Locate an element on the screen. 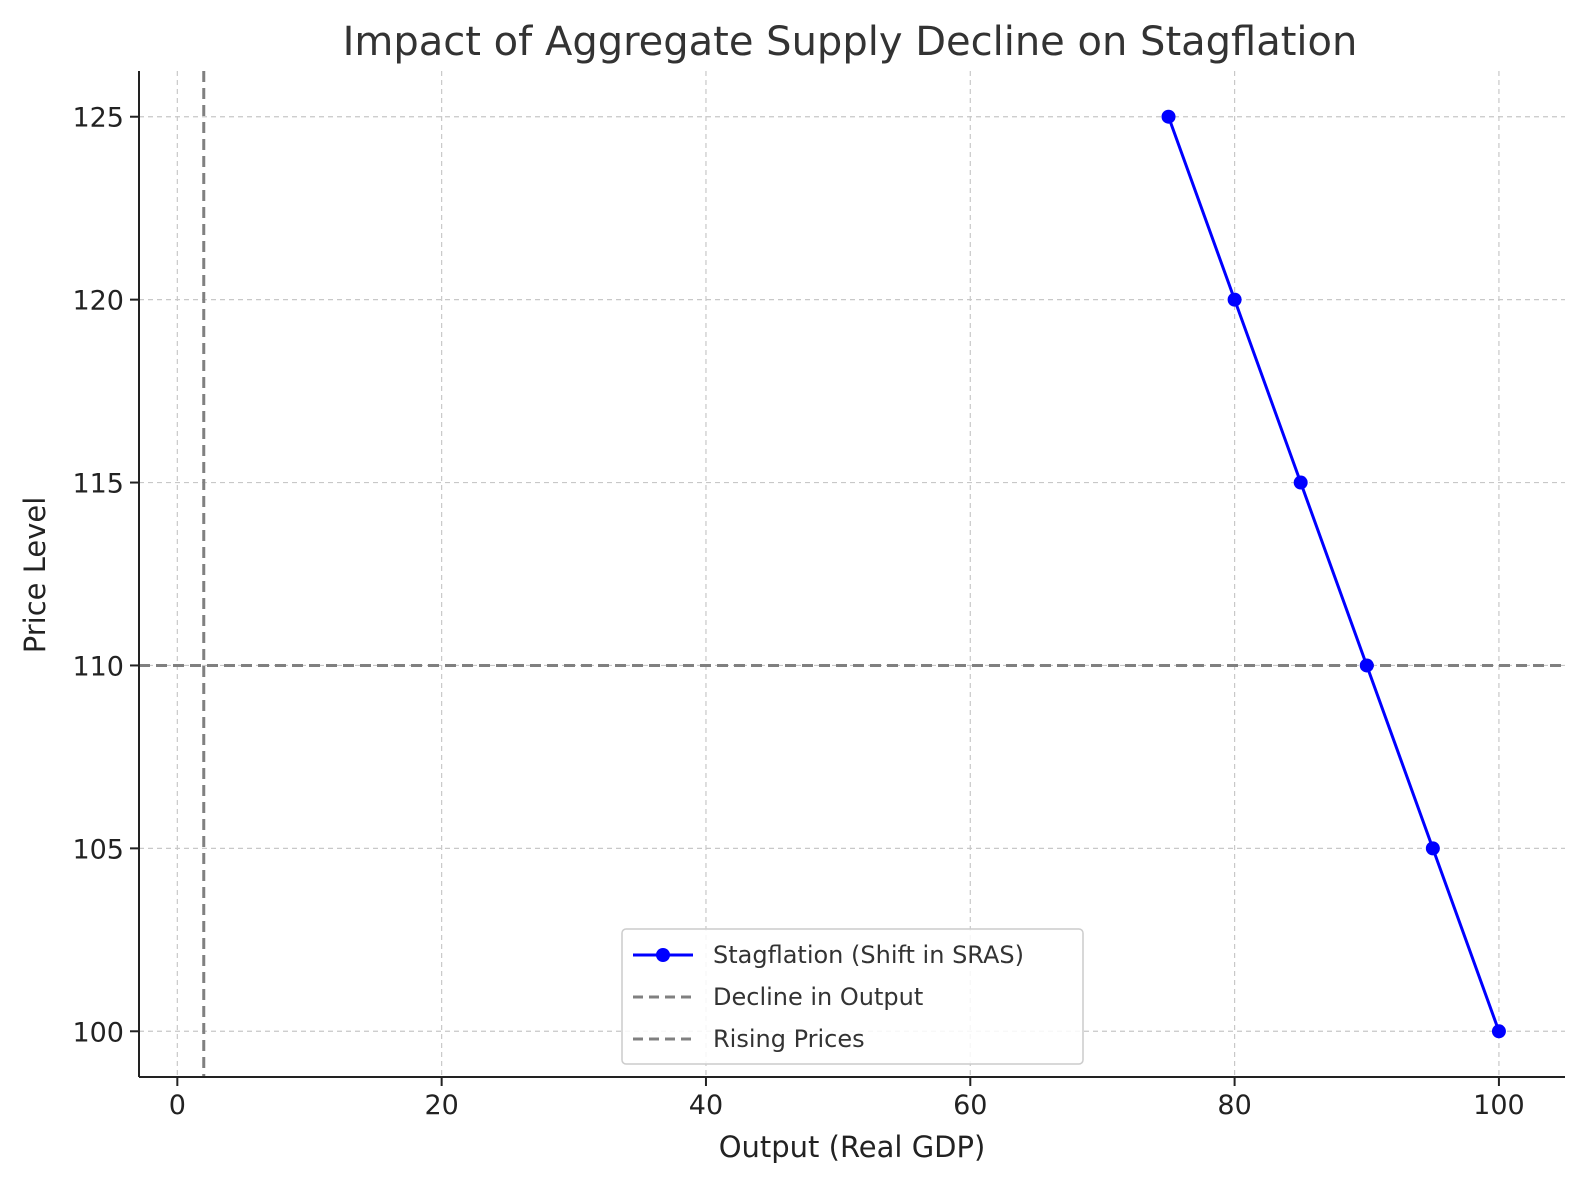  y-tick-label: 125 is located at coordinates (98, 118).